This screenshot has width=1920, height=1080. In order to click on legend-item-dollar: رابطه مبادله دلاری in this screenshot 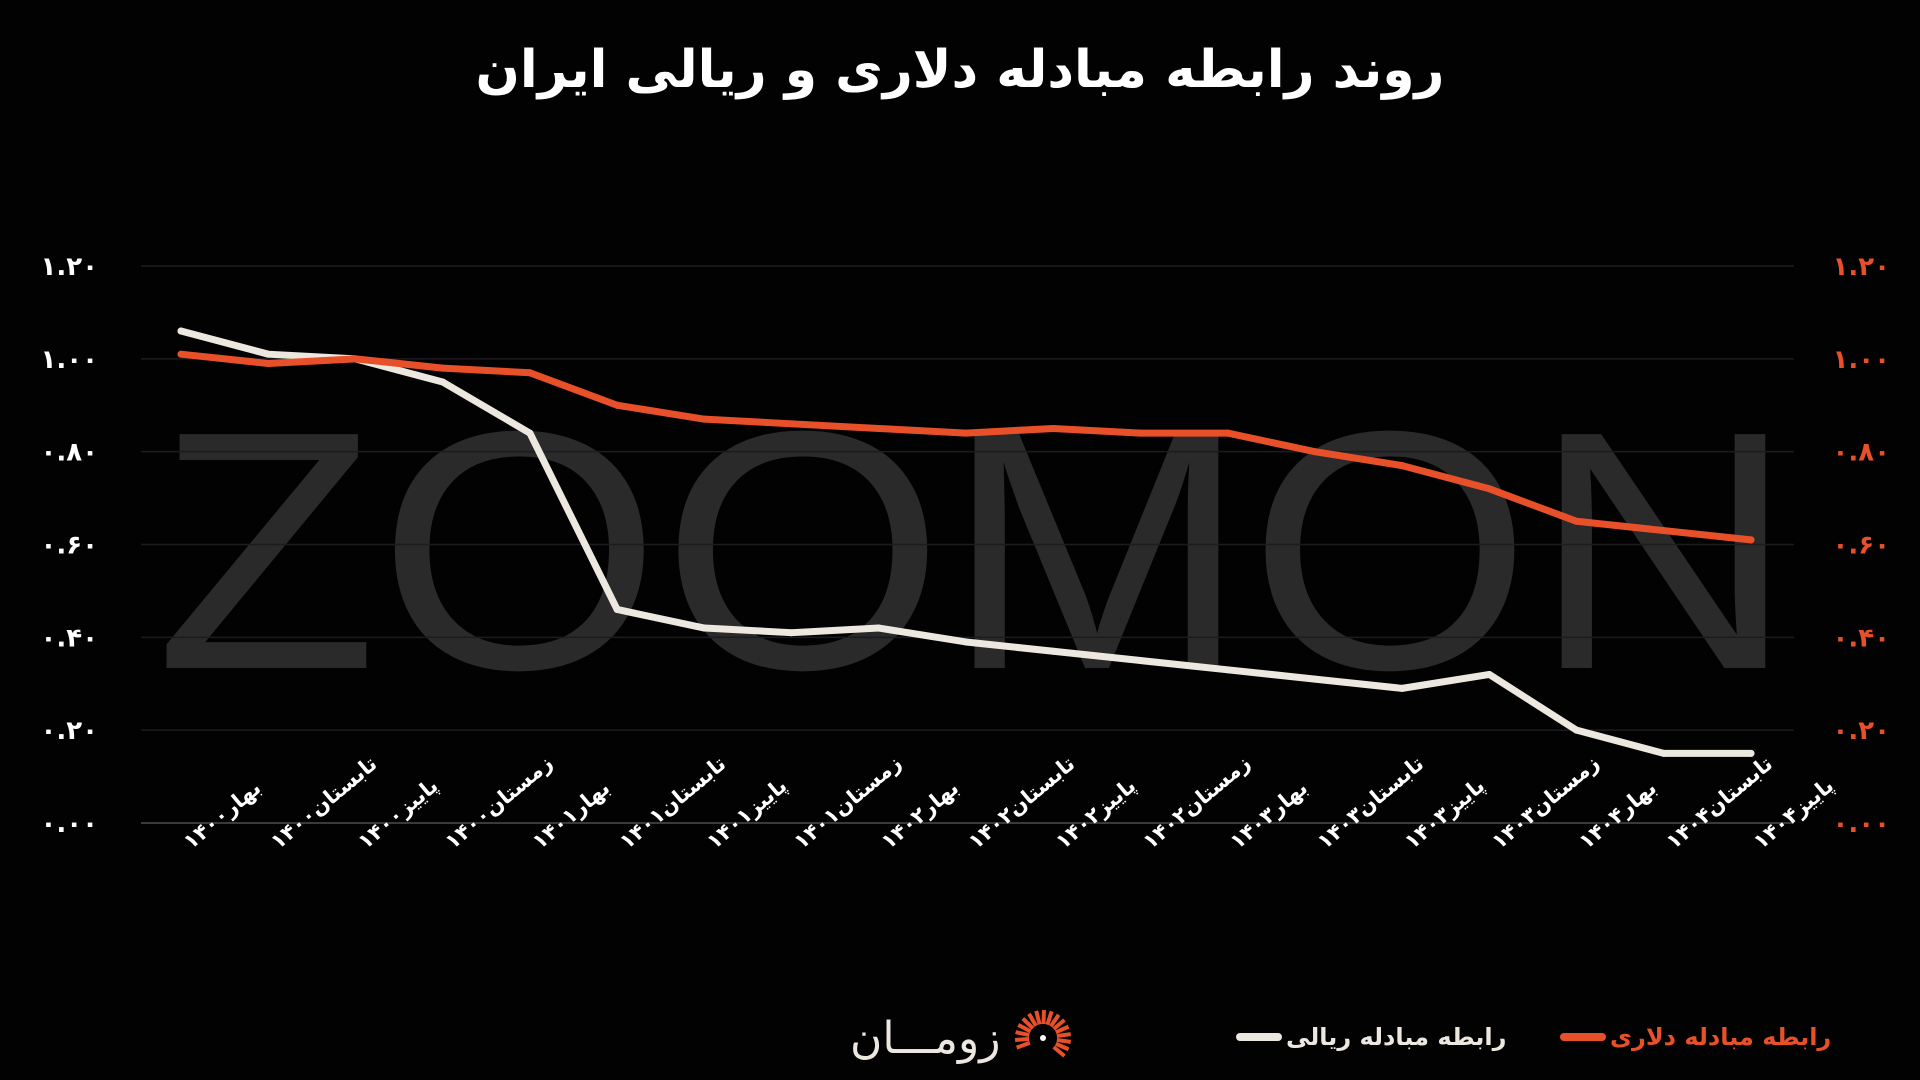, I will do `click(1695, 1037)`.